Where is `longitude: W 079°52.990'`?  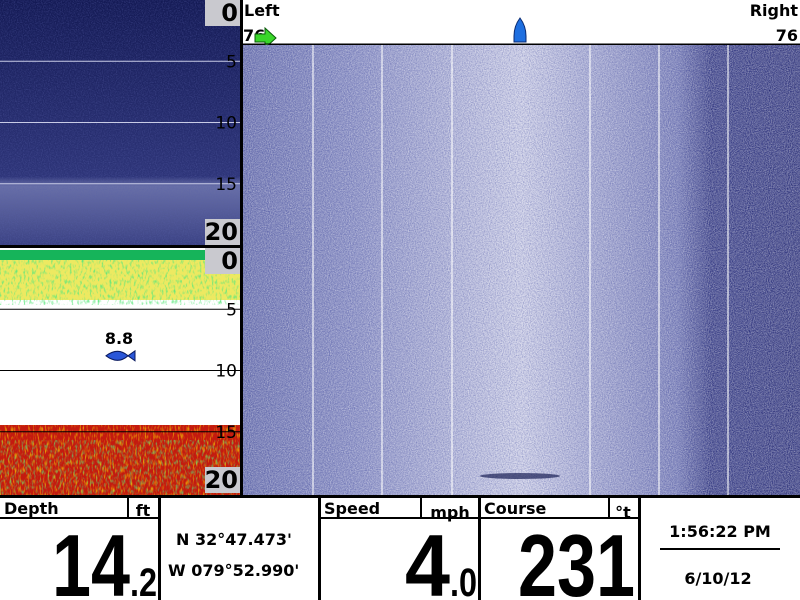
longitude: W 079°52.990' is located at coordinates (233, 570).